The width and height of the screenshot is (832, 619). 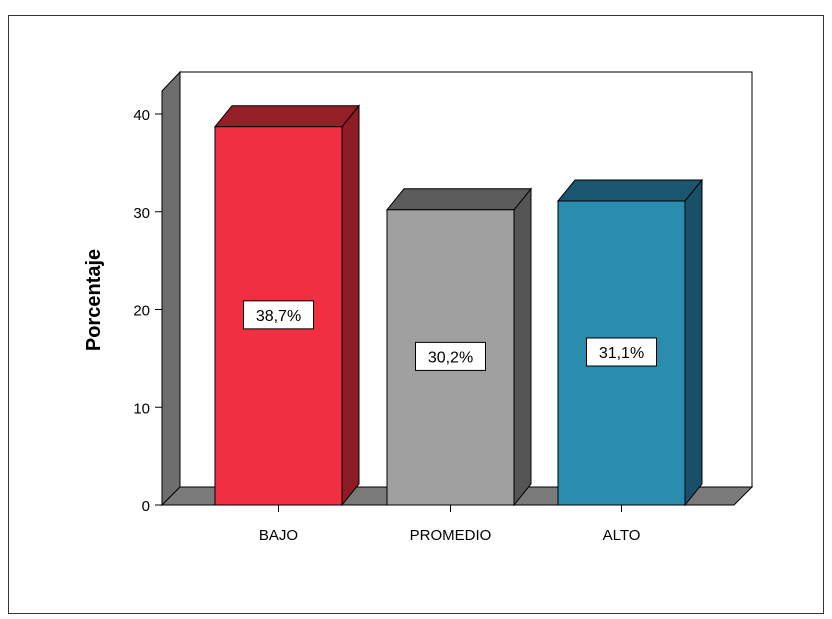 I want to click on data-label: 31,1%, so click(x=621, y=353).